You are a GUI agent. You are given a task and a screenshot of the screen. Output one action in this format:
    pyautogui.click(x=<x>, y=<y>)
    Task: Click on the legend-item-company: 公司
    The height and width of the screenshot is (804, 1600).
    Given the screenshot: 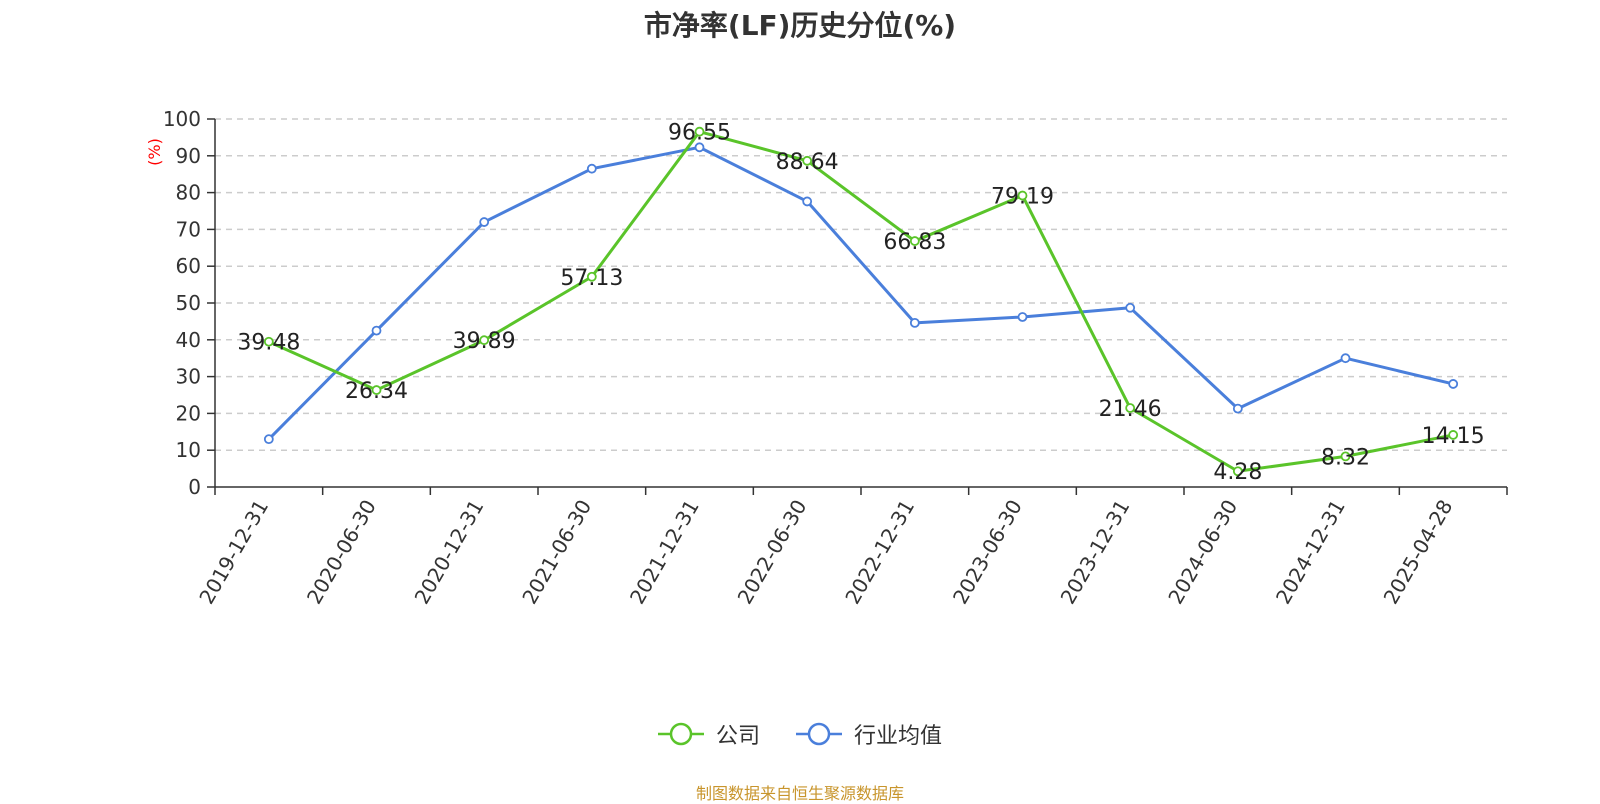 What is the action you would take?
    pyautogui.click(x=708, y=734)
    